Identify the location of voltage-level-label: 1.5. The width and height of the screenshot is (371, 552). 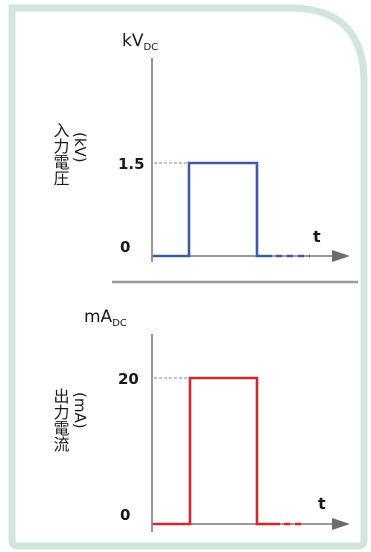
(131, 164).